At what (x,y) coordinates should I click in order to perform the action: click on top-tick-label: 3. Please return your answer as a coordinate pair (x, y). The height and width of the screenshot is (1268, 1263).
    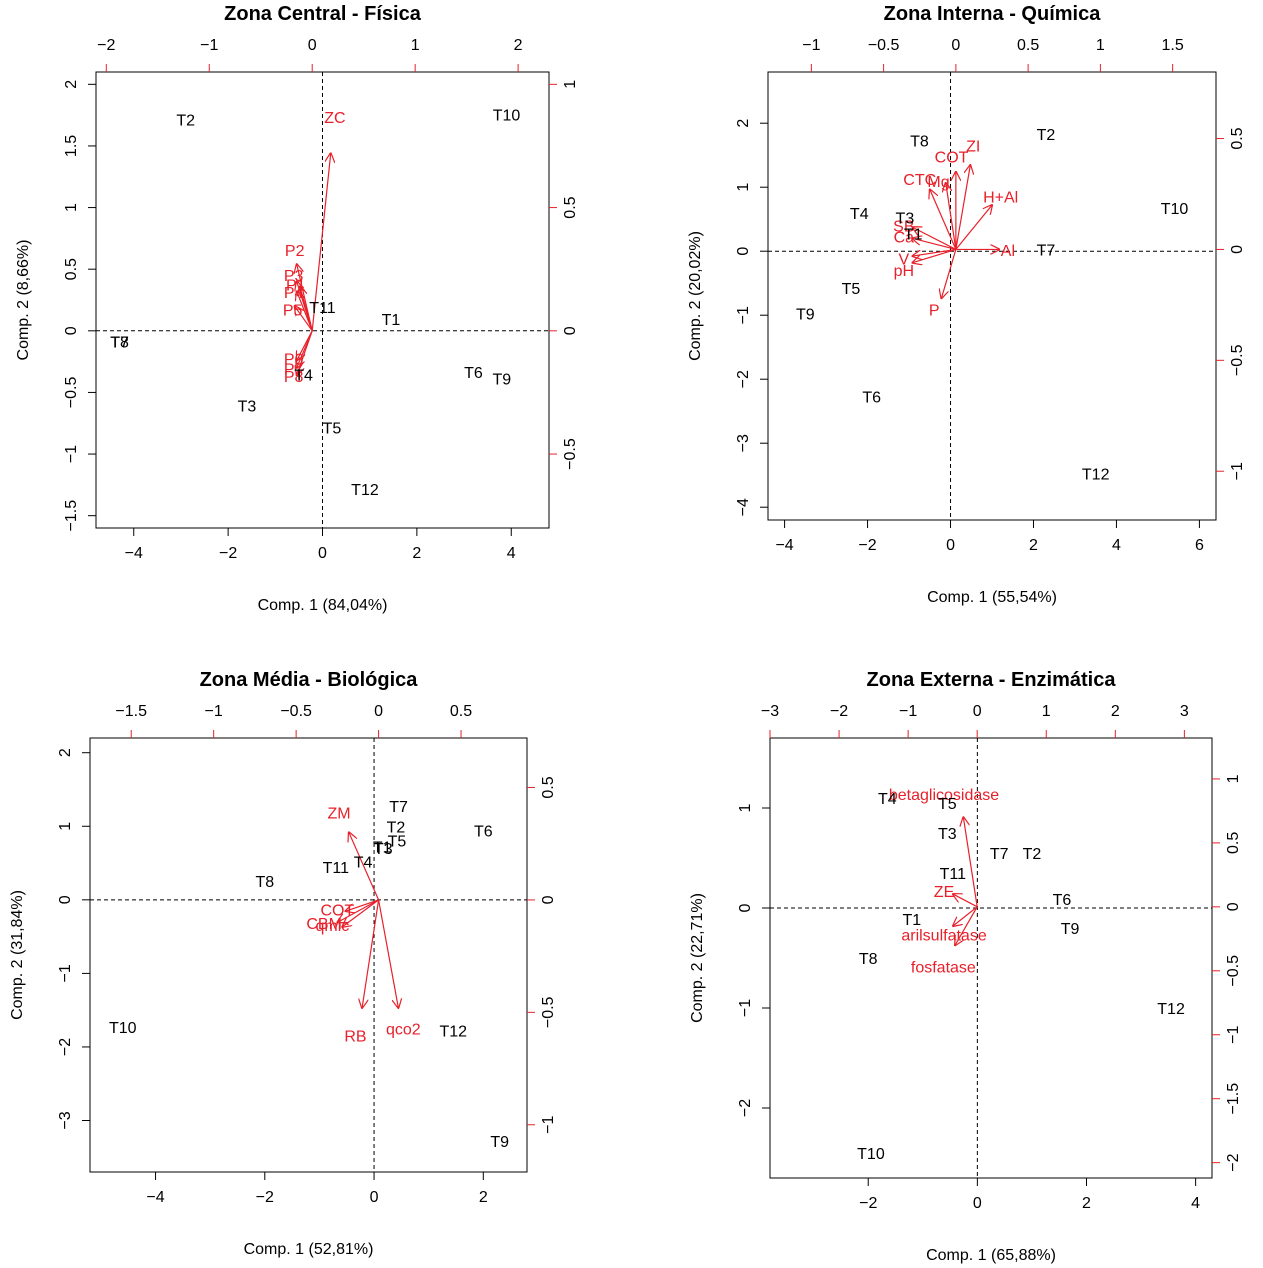
    Looking at the image, I should click on (1184, 711).